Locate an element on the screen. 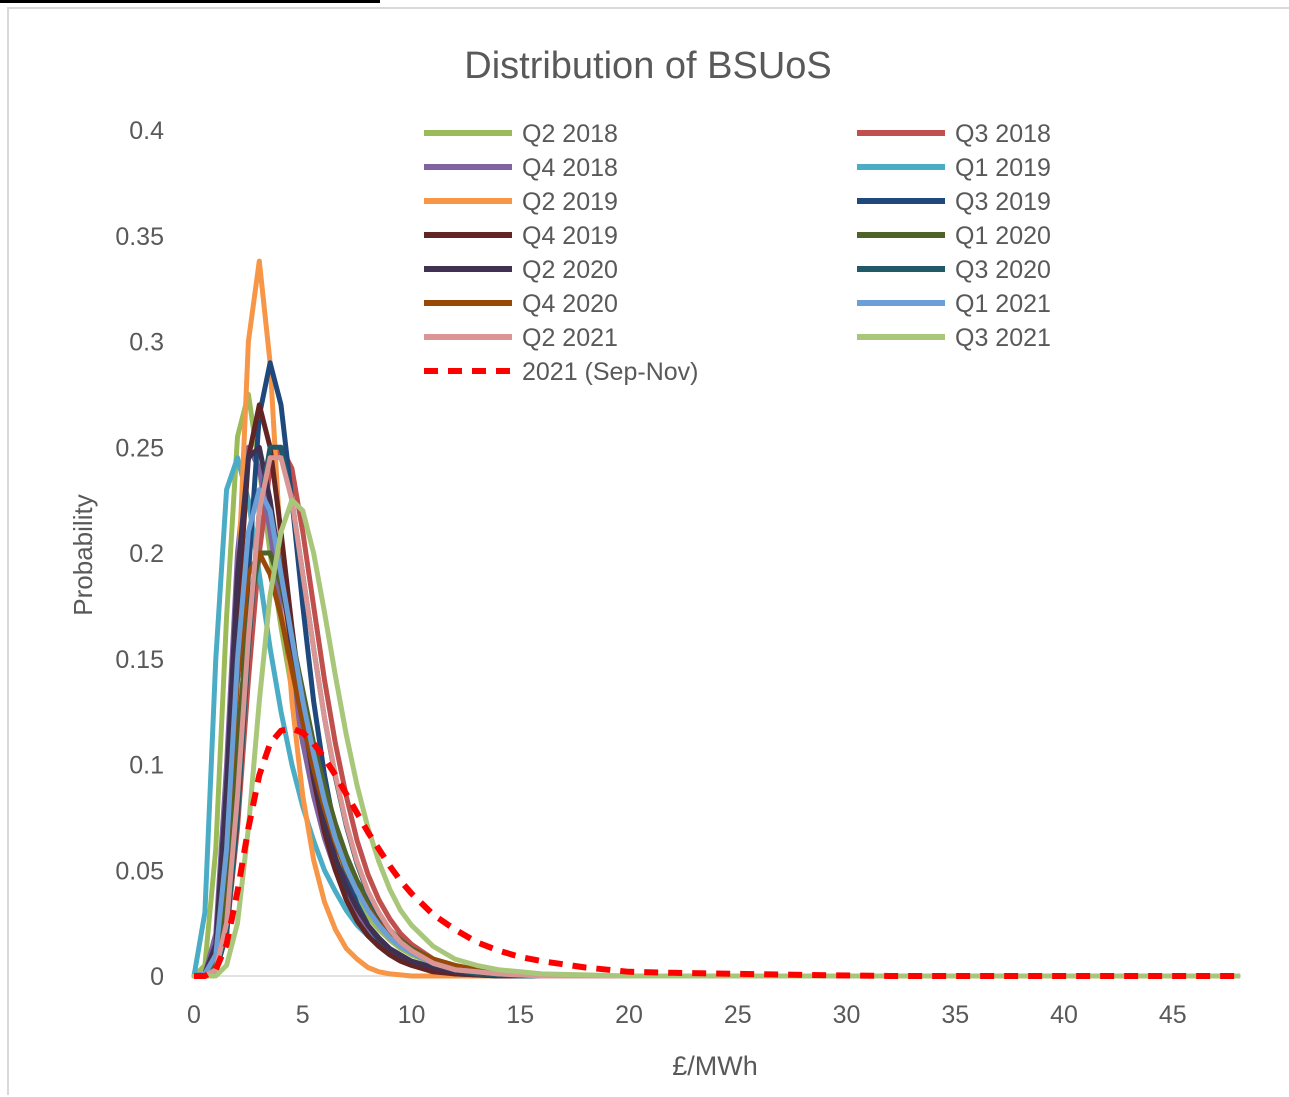  y-axis-tick-labels: 0 0.05 0.1 0.15 0.2 0.25 0.3 0.35 0.4 is located at coordinates (139, 554).